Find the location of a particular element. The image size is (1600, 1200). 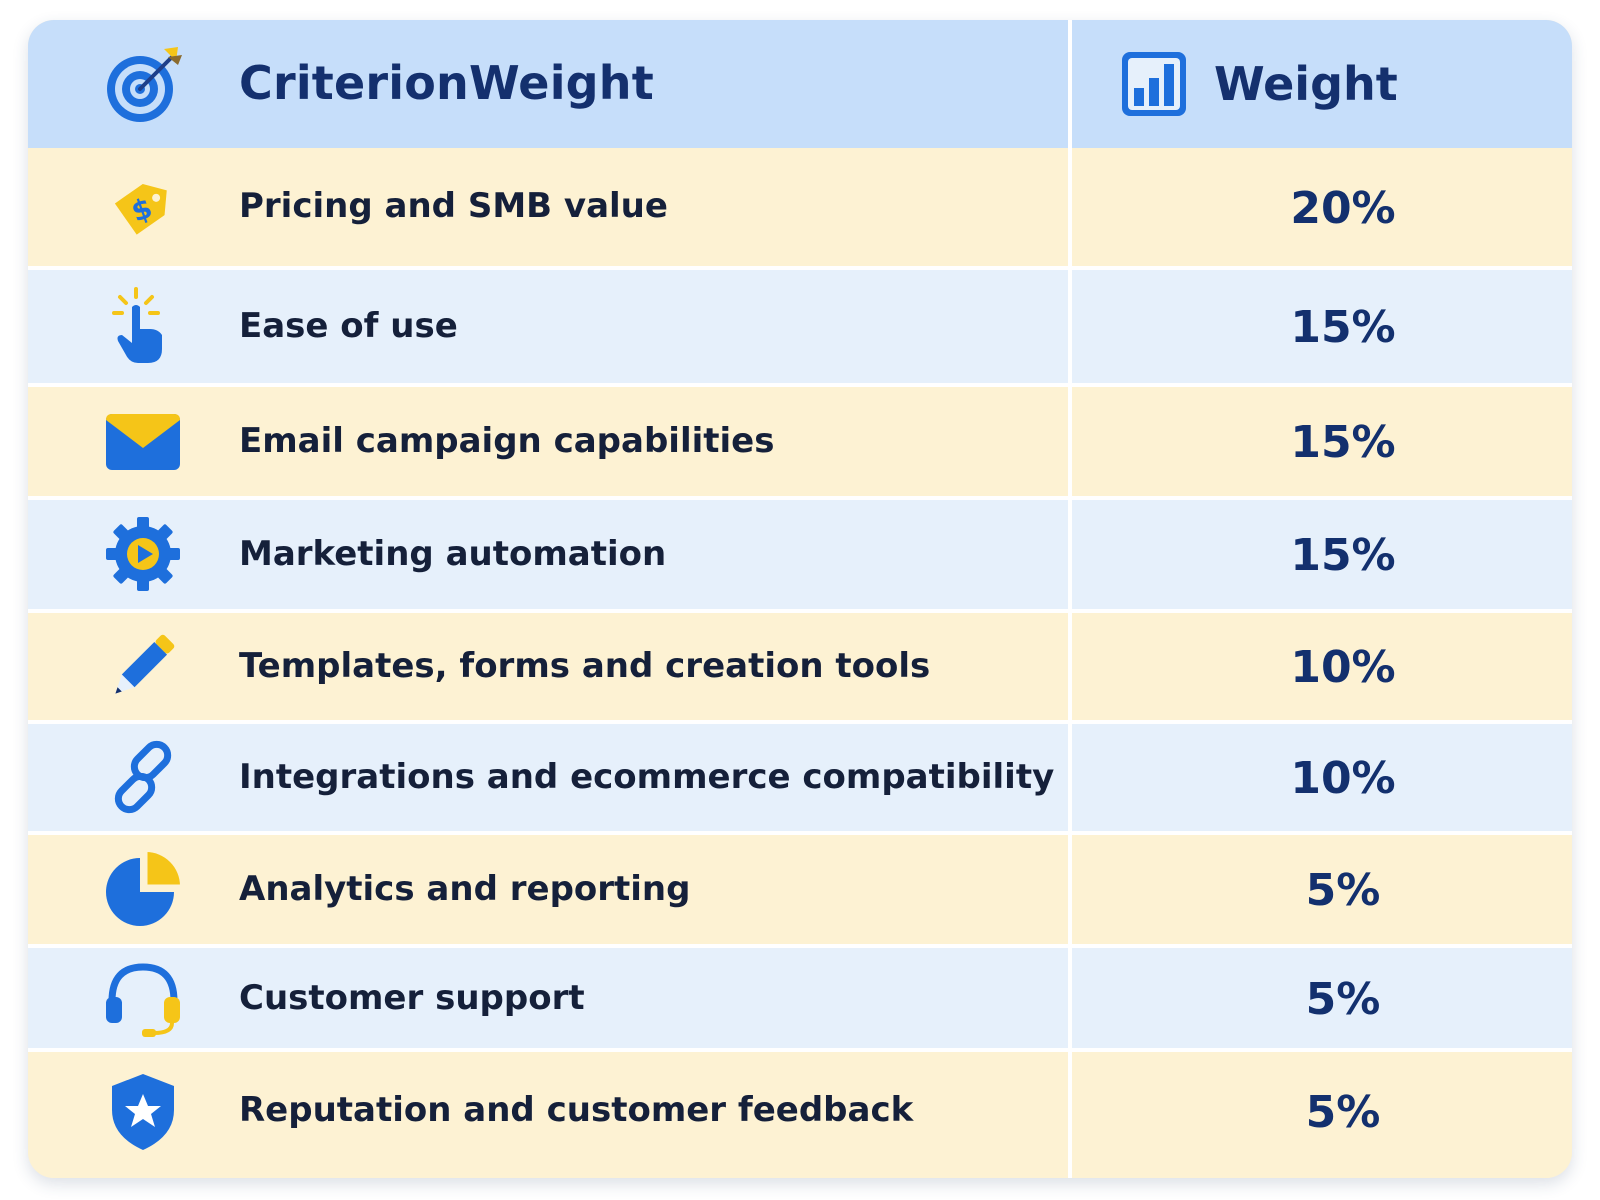

envelope-icon is located at coordinates (143, 441).